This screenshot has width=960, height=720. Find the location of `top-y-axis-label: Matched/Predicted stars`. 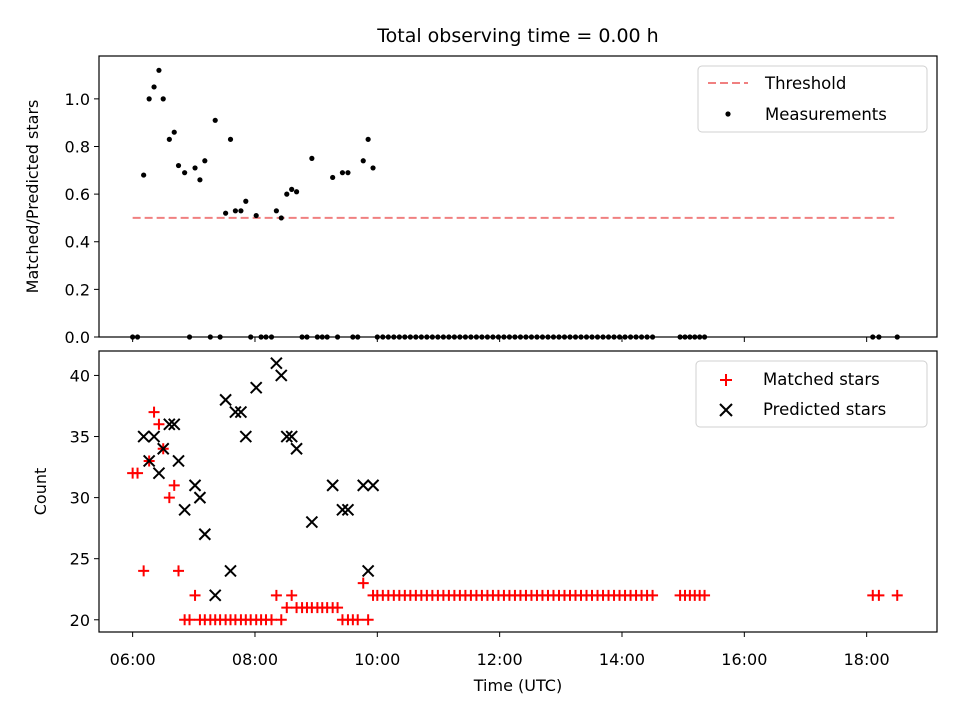

top-y-axis-label: Matched/Predicted stars is located at coordinates (32, 197).